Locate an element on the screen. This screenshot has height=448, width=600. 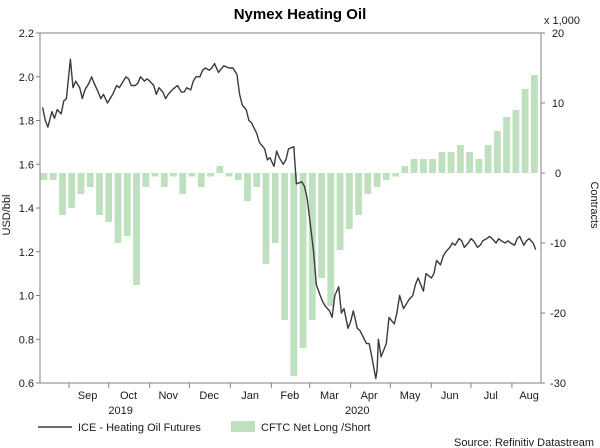
left-axis: 0.6 0.8 1.0 1.2 1.4 1.6 1.8 2.0 2.2 is located at coordinates (29, 209).